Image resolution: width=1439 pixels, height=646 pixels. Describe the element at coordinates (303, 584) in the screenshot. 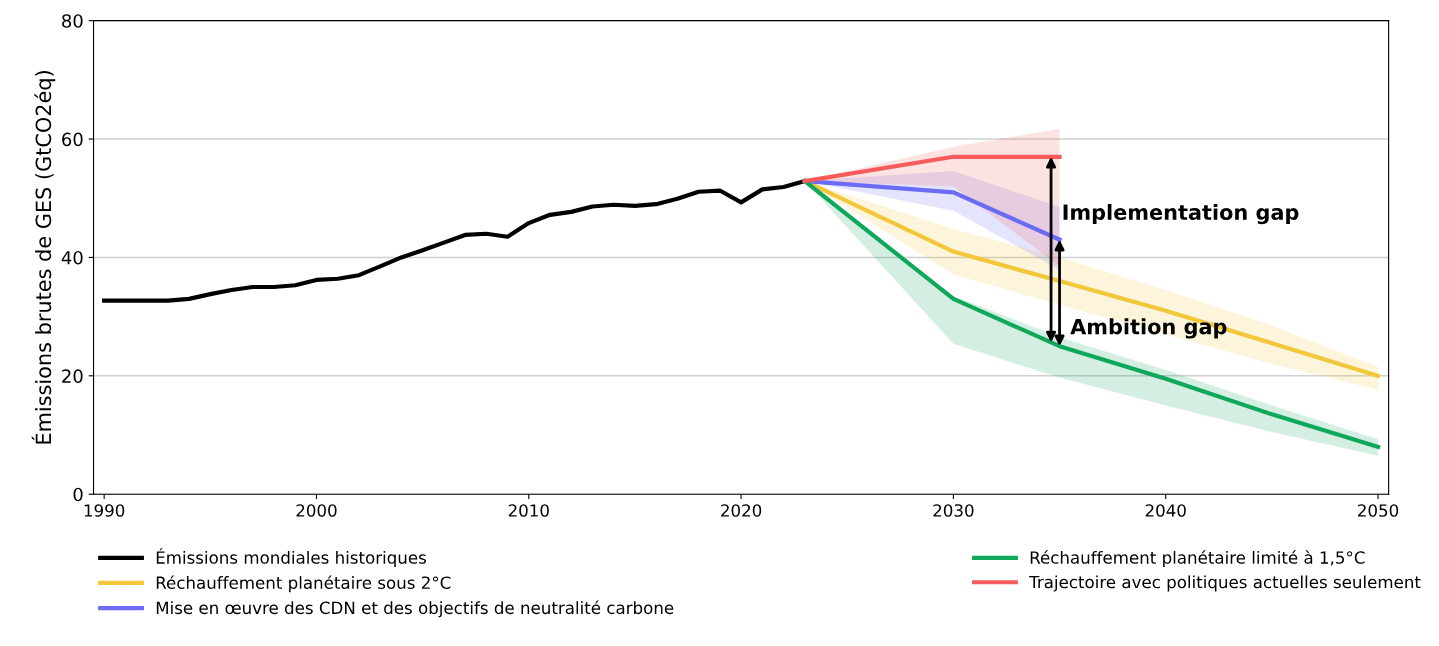

I see `legend-label: Réchauffement planétaire sous 2°C` at that location.